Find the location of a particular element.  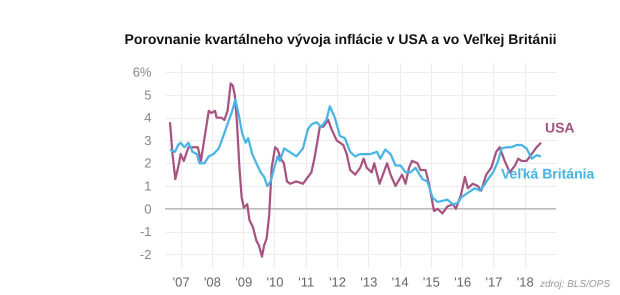

series-label: USA is located at coordinates (559, 128).